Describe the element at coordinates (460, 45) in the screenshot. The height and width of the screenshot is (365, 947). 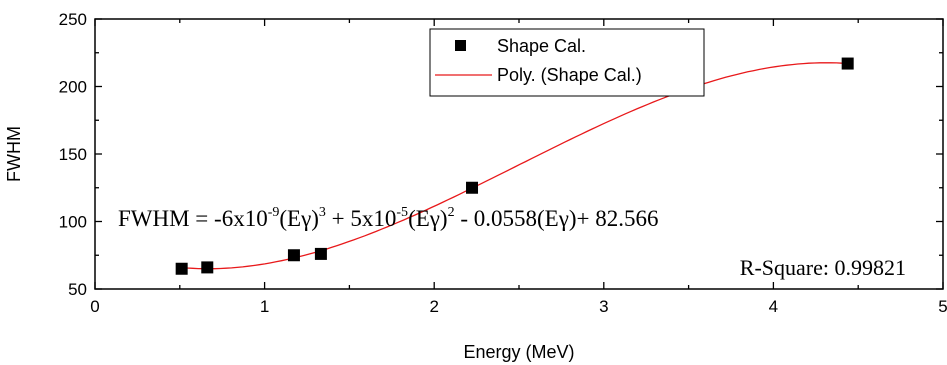
I see `legend-marker-square-icon` at that location.